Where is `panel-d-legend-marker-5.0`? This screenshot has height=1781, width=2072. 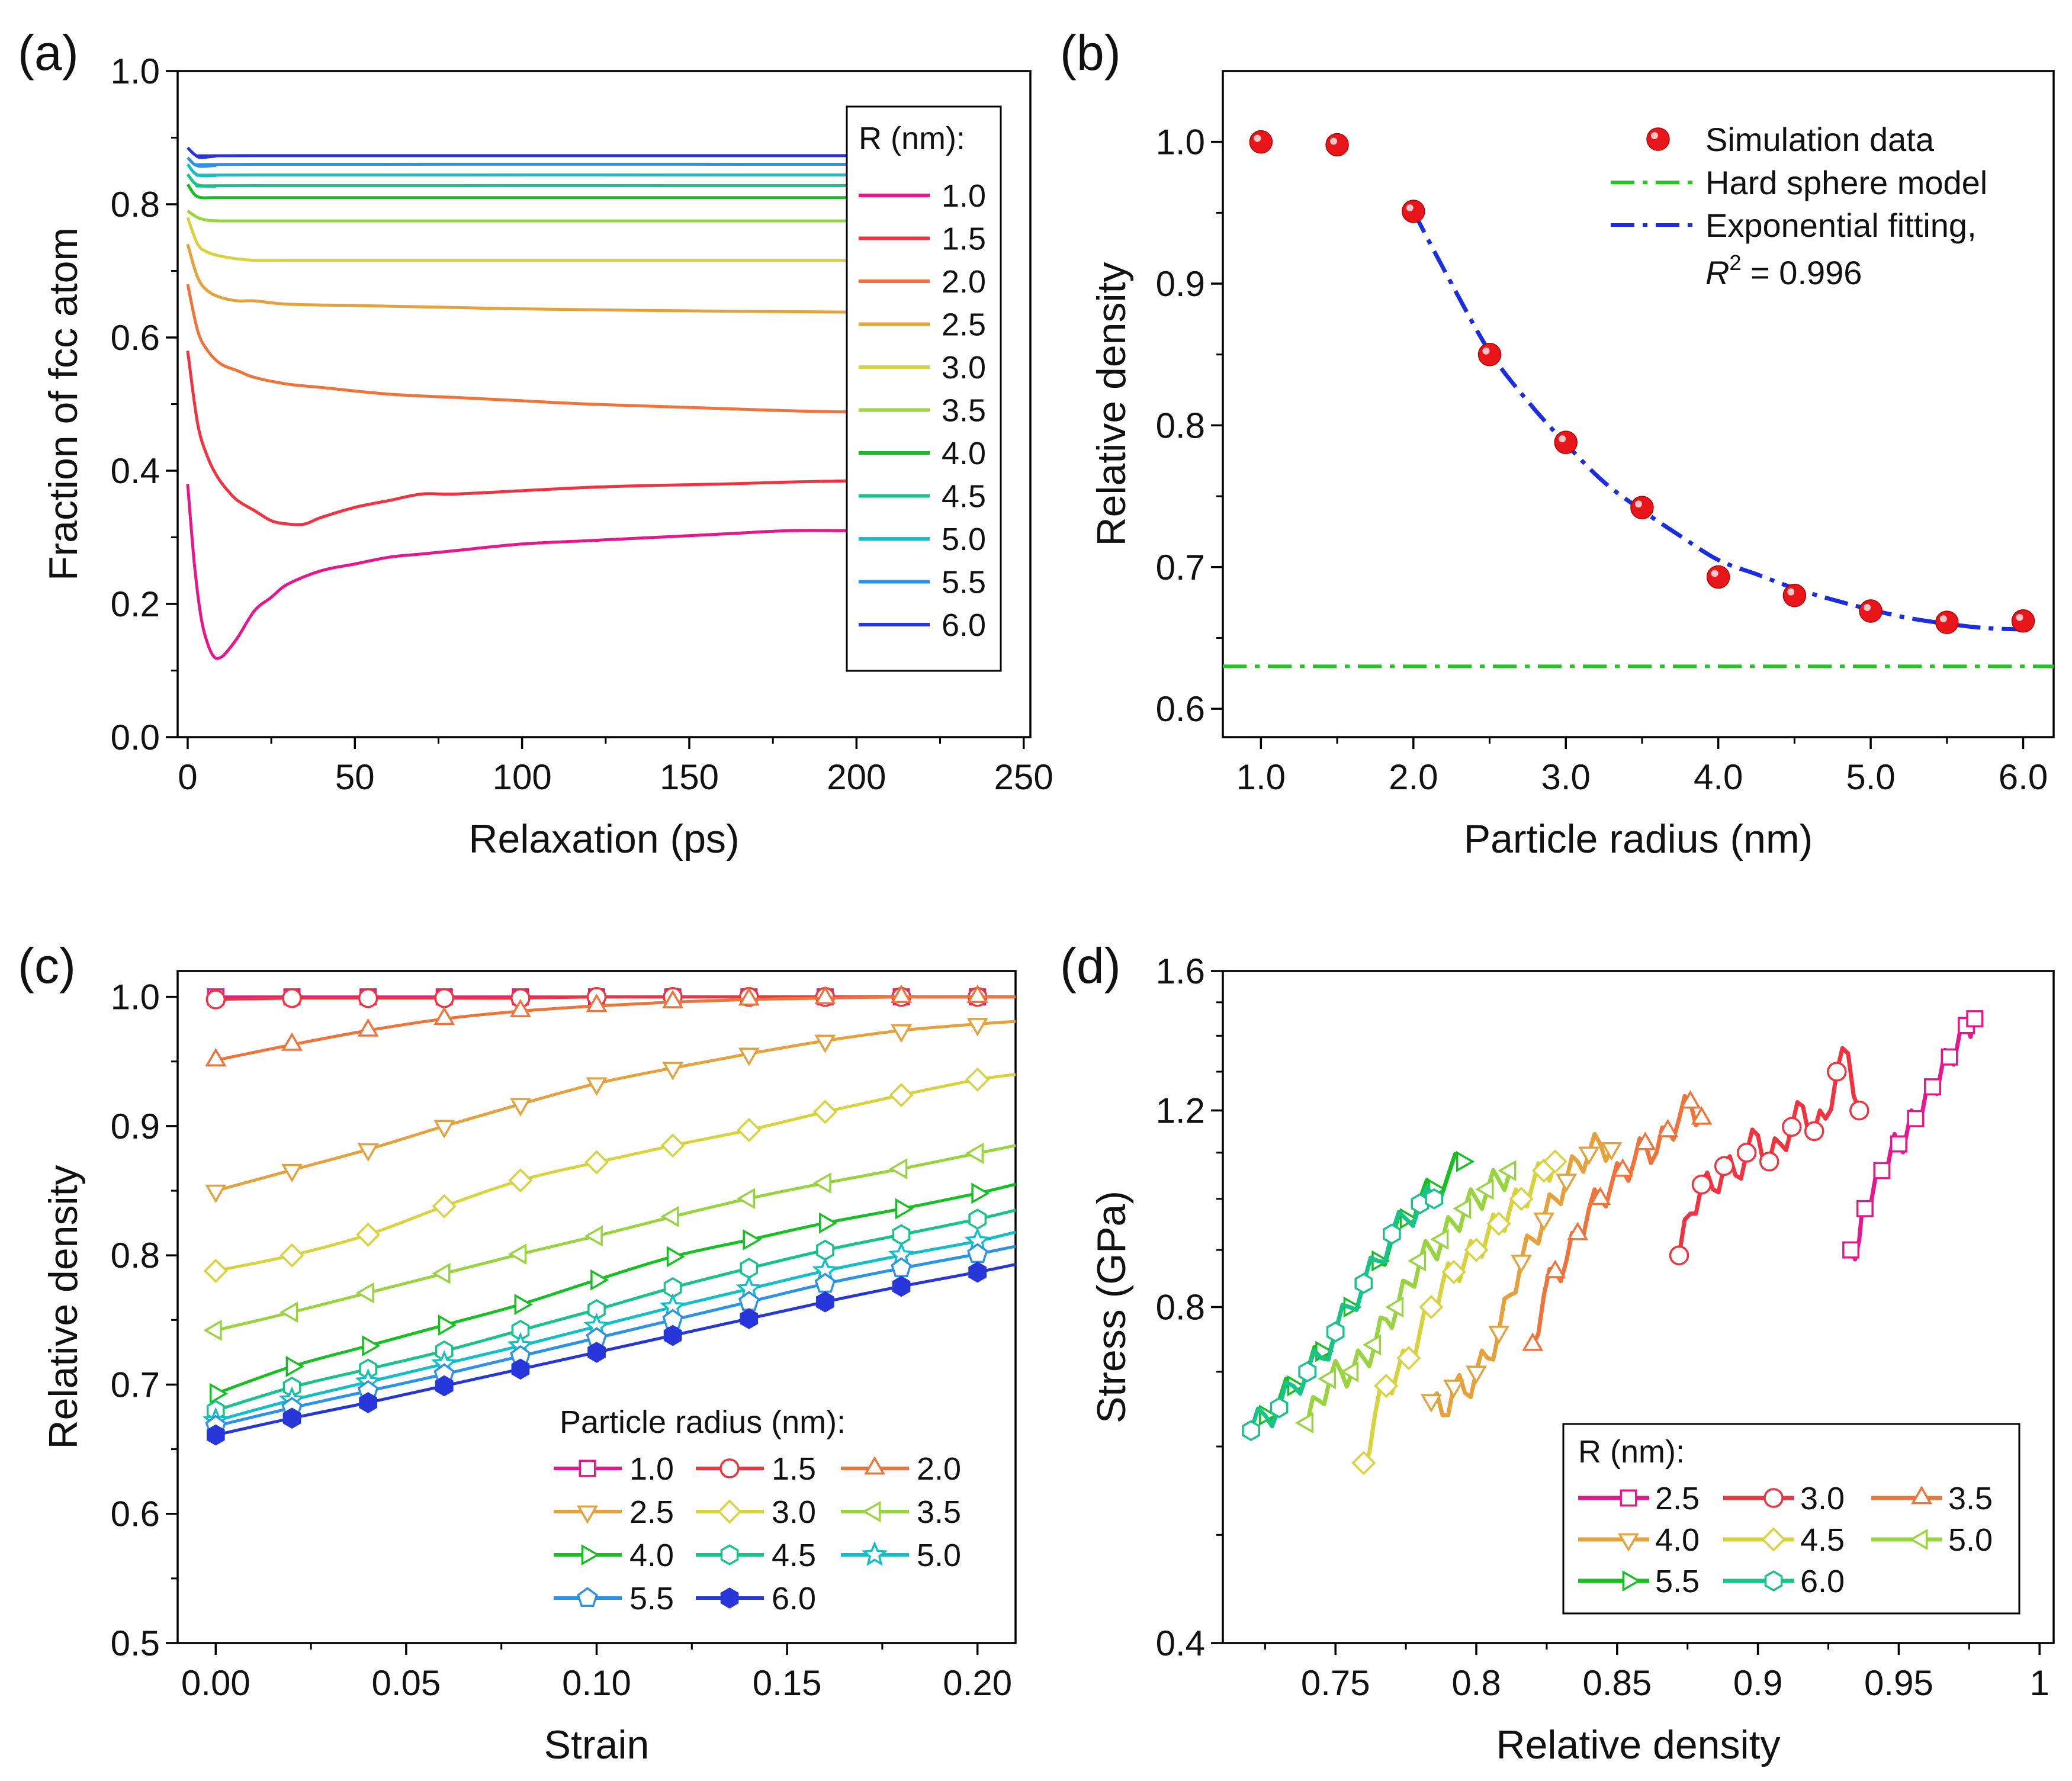 panel-d-legend-marker-5.0 is located at coordinates (1918, 1539).